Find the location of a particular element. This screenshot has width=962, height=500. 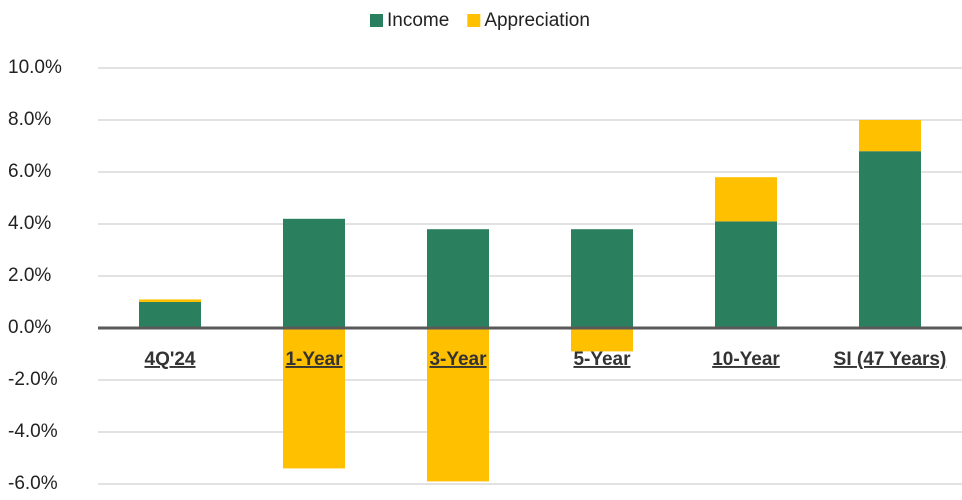

x-tick-label: SI (47 Years) is located at coordinates (890, 359).